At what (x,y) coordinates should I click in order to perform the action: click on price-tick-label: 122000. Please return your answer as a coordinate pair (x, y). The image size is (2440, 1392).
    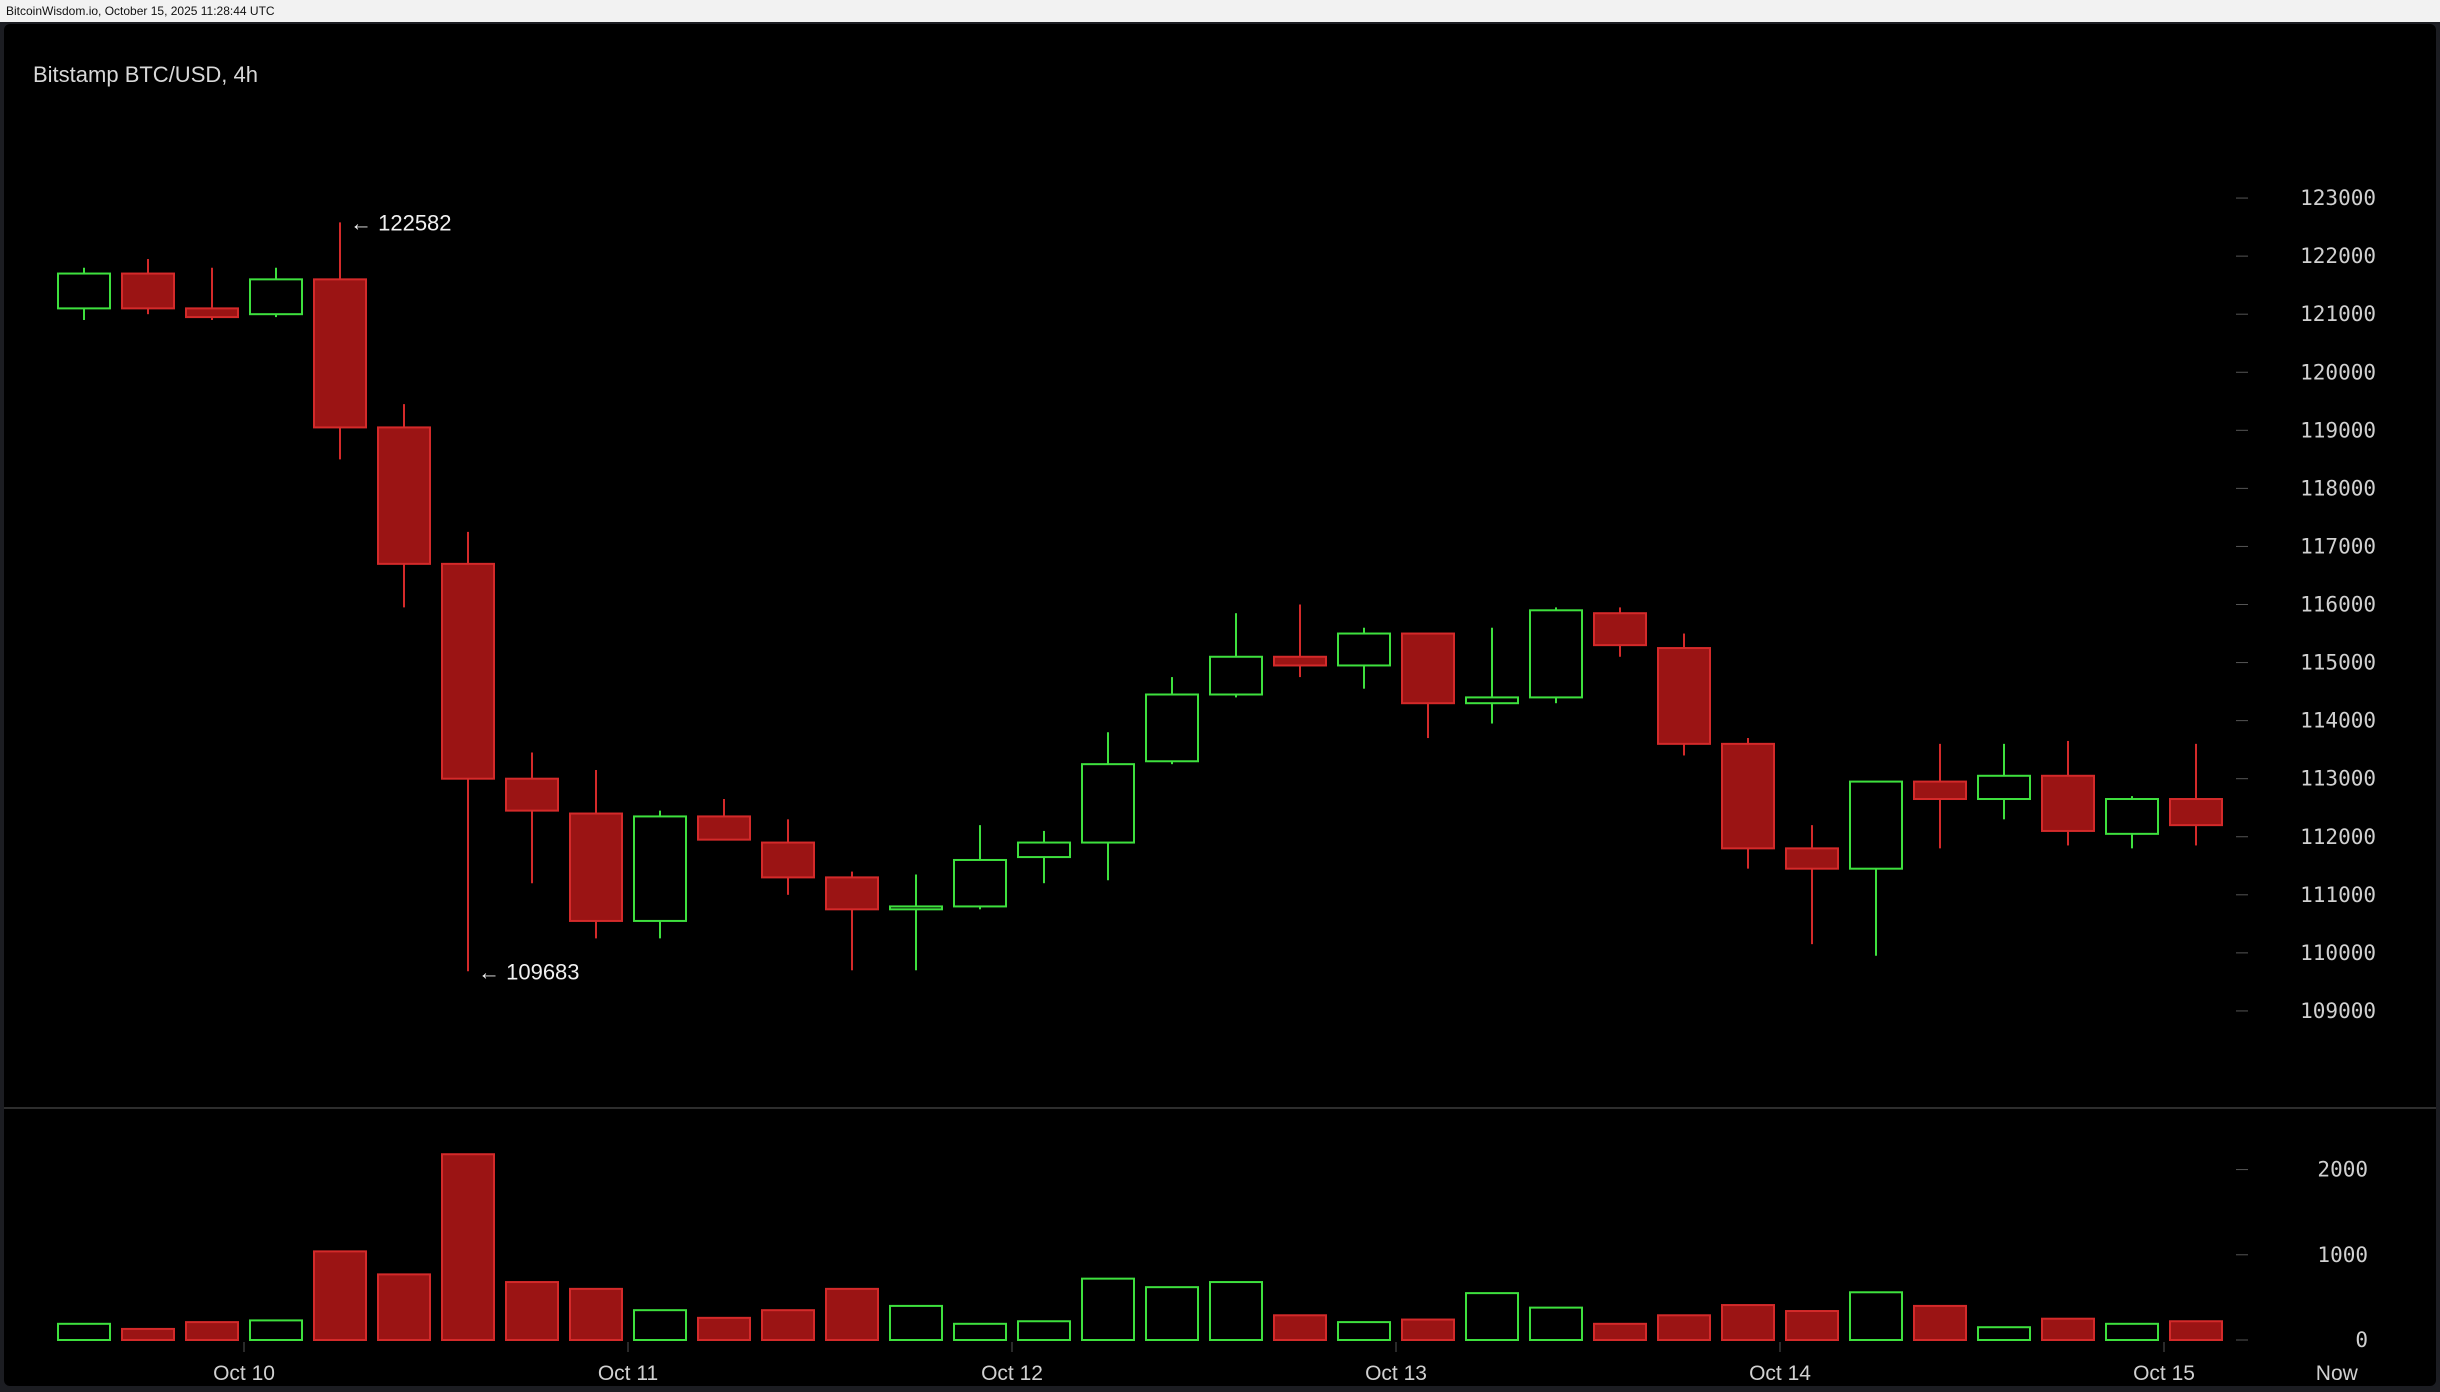
    Looking at the image, I should click on (2338, 256).